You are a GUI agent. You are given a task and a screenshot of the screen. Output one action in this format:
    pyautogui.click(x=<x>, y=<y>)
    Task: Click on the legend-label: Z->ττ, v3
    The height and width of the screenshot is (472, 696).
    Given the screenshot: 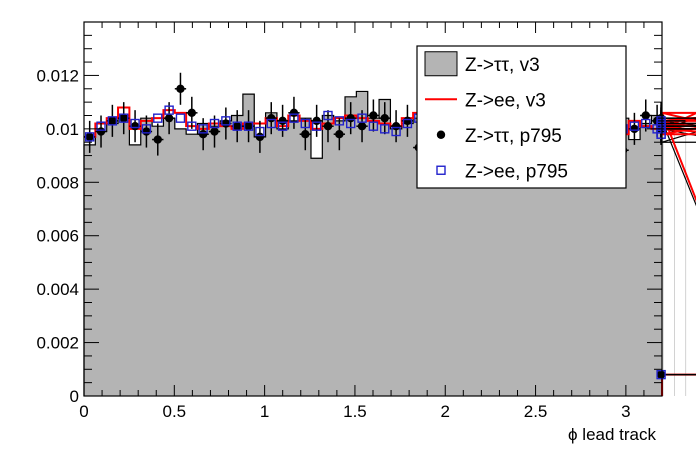 What is the action you would take?
    pyautogui.click(x=502, y=65)
    